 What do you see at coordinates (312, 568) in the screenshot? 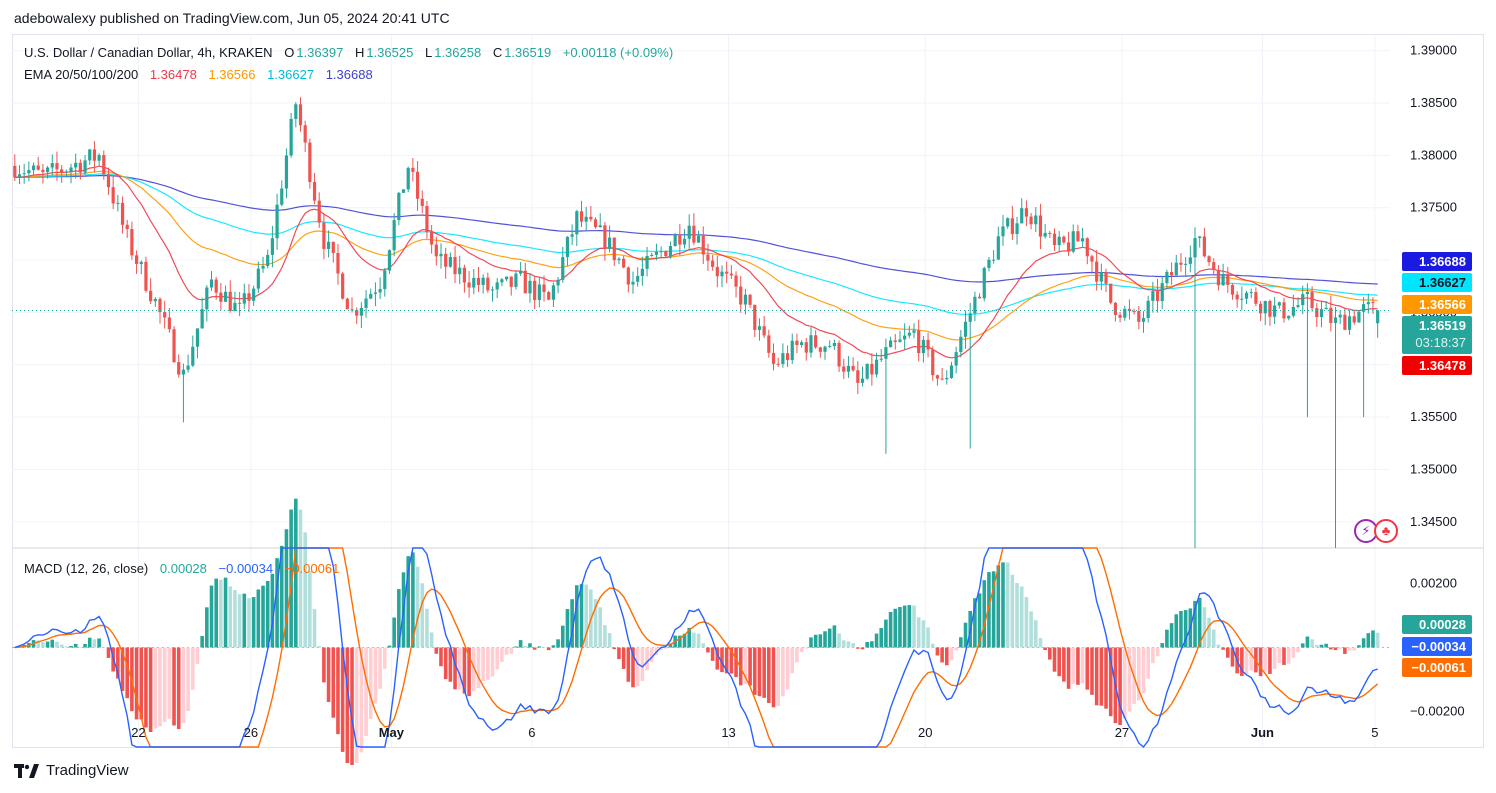
I see `macd-signal-value: −0.00061` at bounding box center [312, 568].